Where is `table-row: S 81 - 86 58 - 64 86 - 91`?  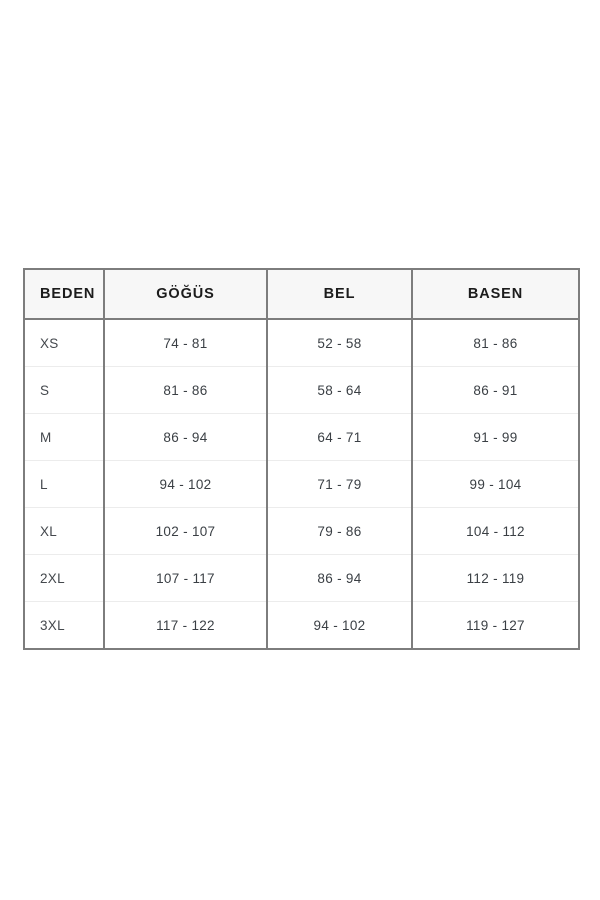 table-row: S 81 - 86 58 - 64 86 - 91 is located at coordinates (301, 390).